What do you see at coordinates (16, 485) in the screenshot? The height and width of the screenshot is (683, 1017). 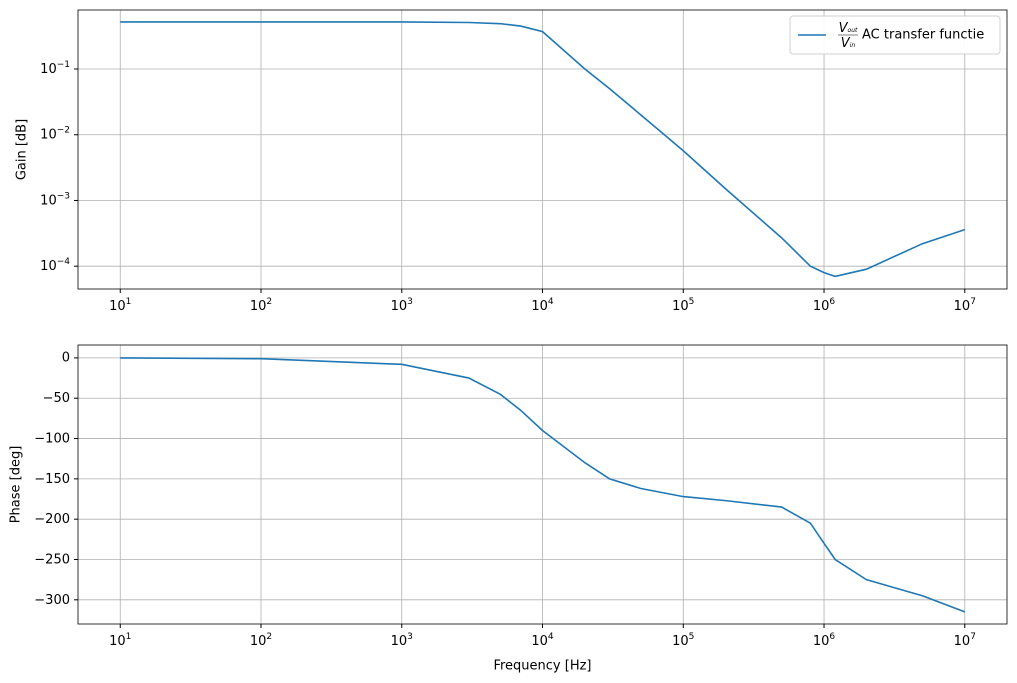 I see `y-axis-label: Phase [deg]` at bounding box center [16, 485].